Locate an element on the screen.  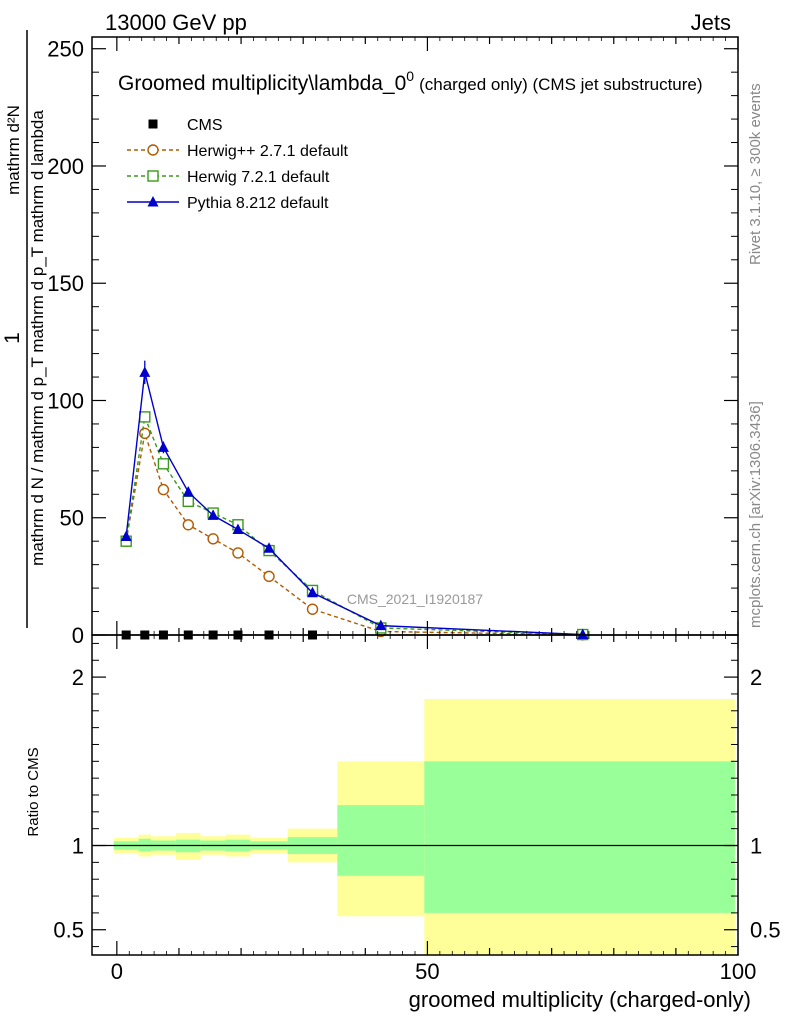
mcplots-label: mcplots.cern.ch [arXiv:1306.3436] is located at coordinates (755, 514).